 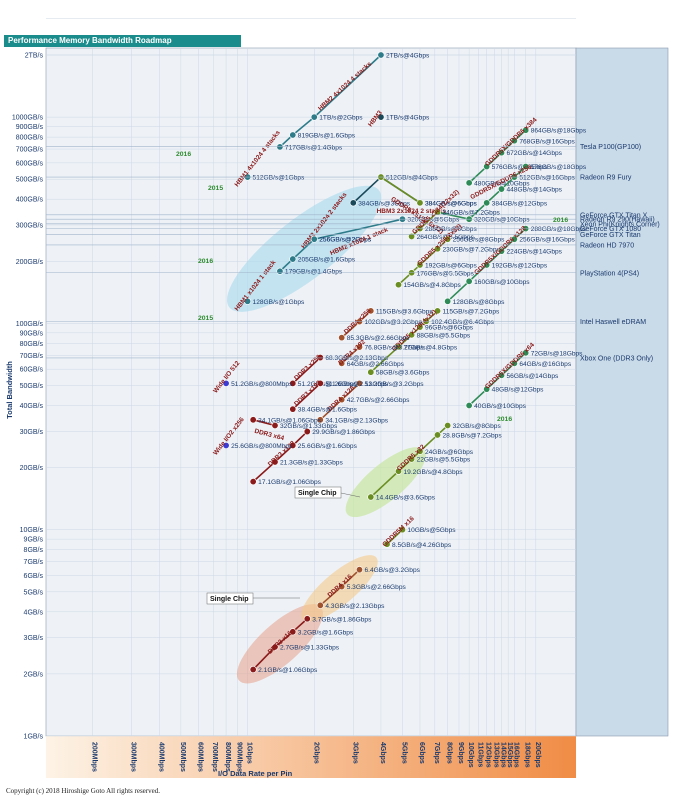 What do you see at coordinates (30, 200) in the screenshot?
I see `y-tick-label: 400GB/s` at bounding box center [30, 200].